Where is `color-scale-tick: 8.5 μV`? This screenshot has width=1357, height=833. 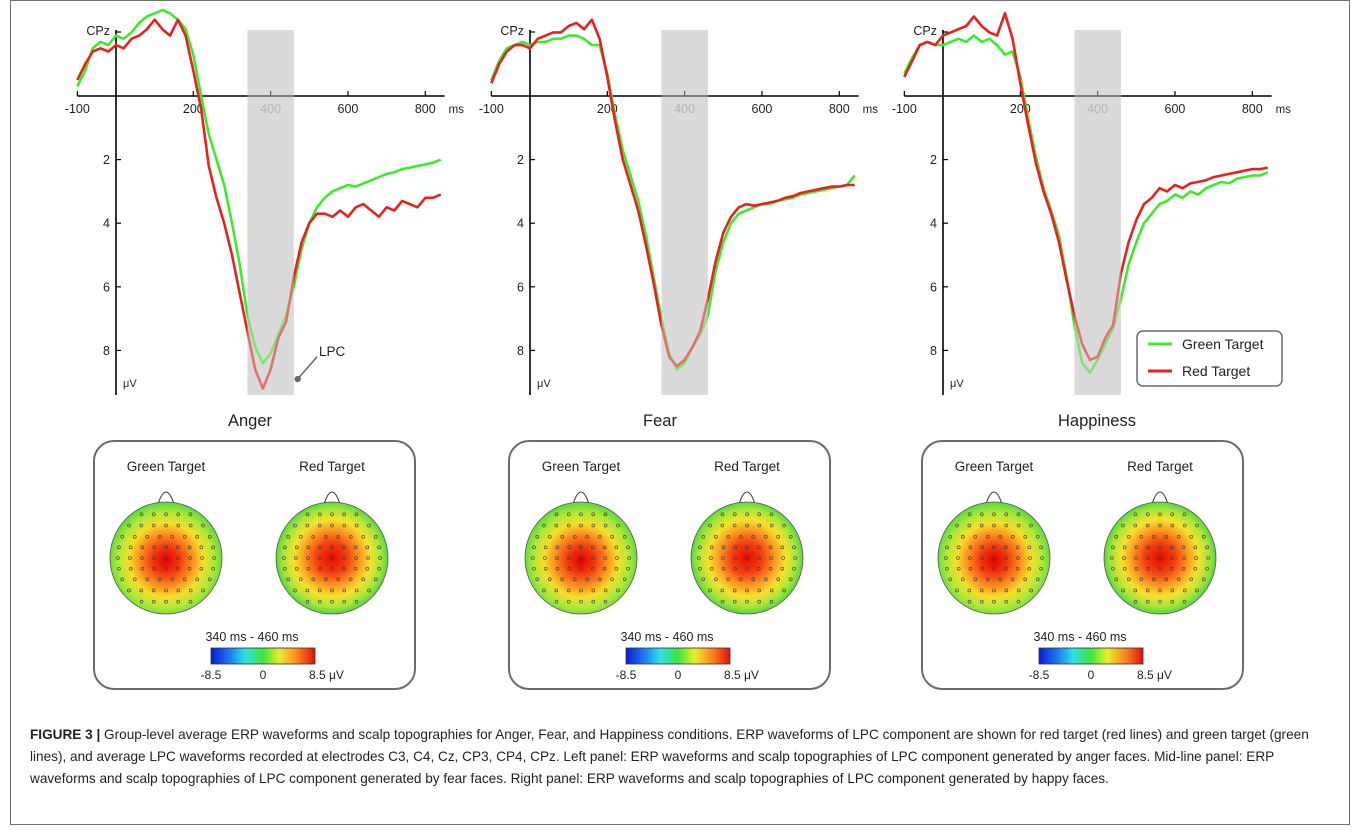
color-scale-tick: 8.5 μV is located at coordinates (326, 675).